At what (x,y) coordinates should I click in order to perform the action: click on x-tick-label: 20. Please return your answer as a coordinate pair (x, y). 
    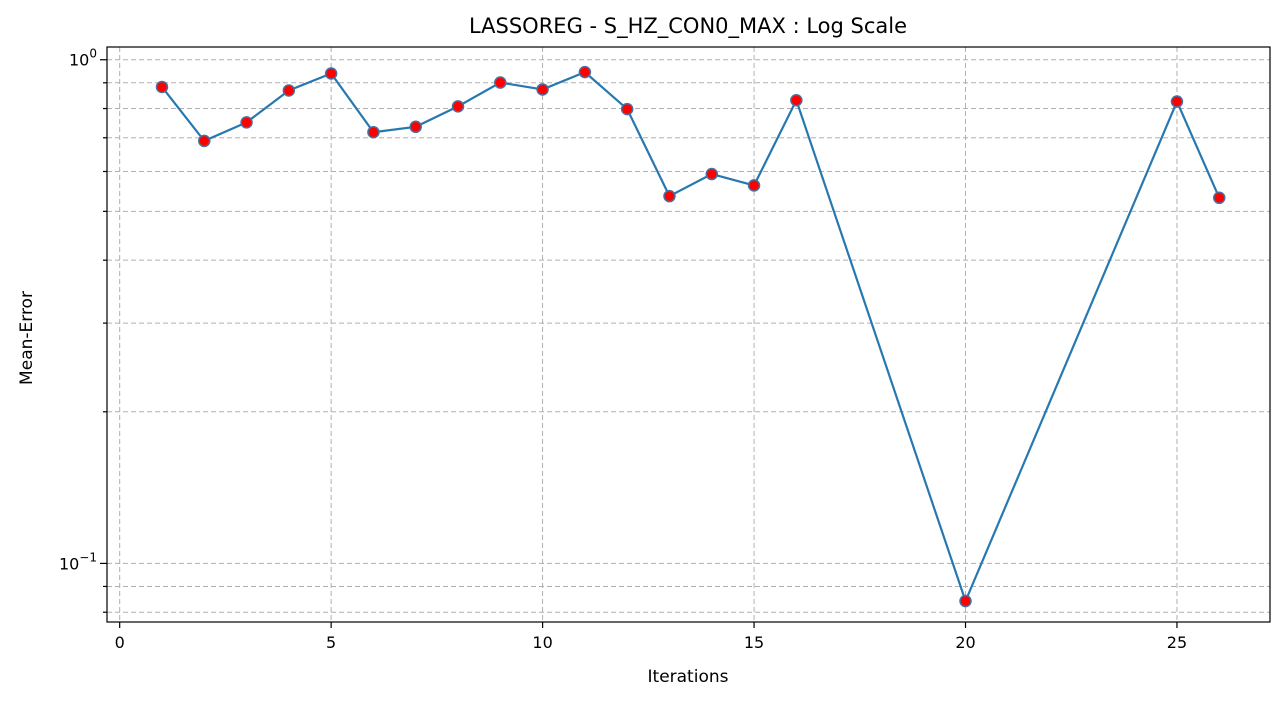
    Looking at the image, I should click on (965, 642).